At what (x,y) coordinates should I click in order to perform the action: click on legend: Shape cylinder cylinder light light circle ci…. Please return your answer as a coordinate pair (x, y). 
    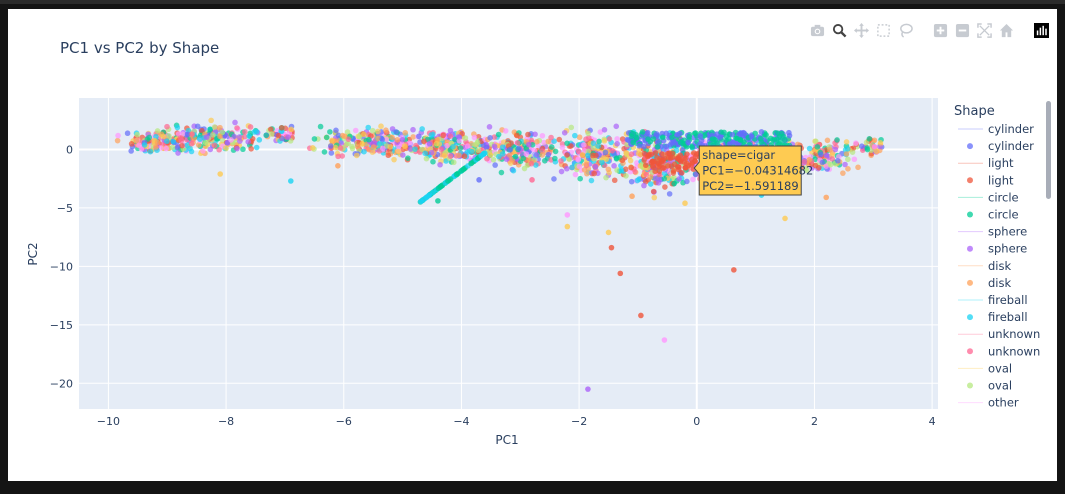
    Looking at the image, I should click on (1002, 255).